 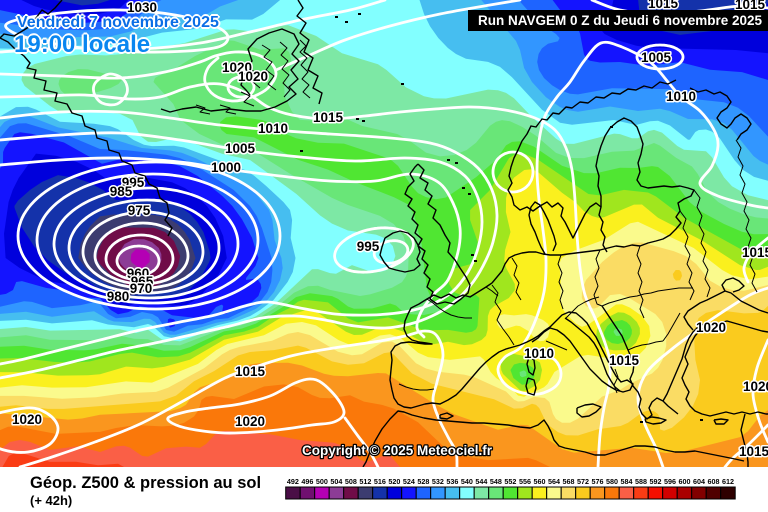 I want to click on svg-text: 580, so click(x=612, y=481).